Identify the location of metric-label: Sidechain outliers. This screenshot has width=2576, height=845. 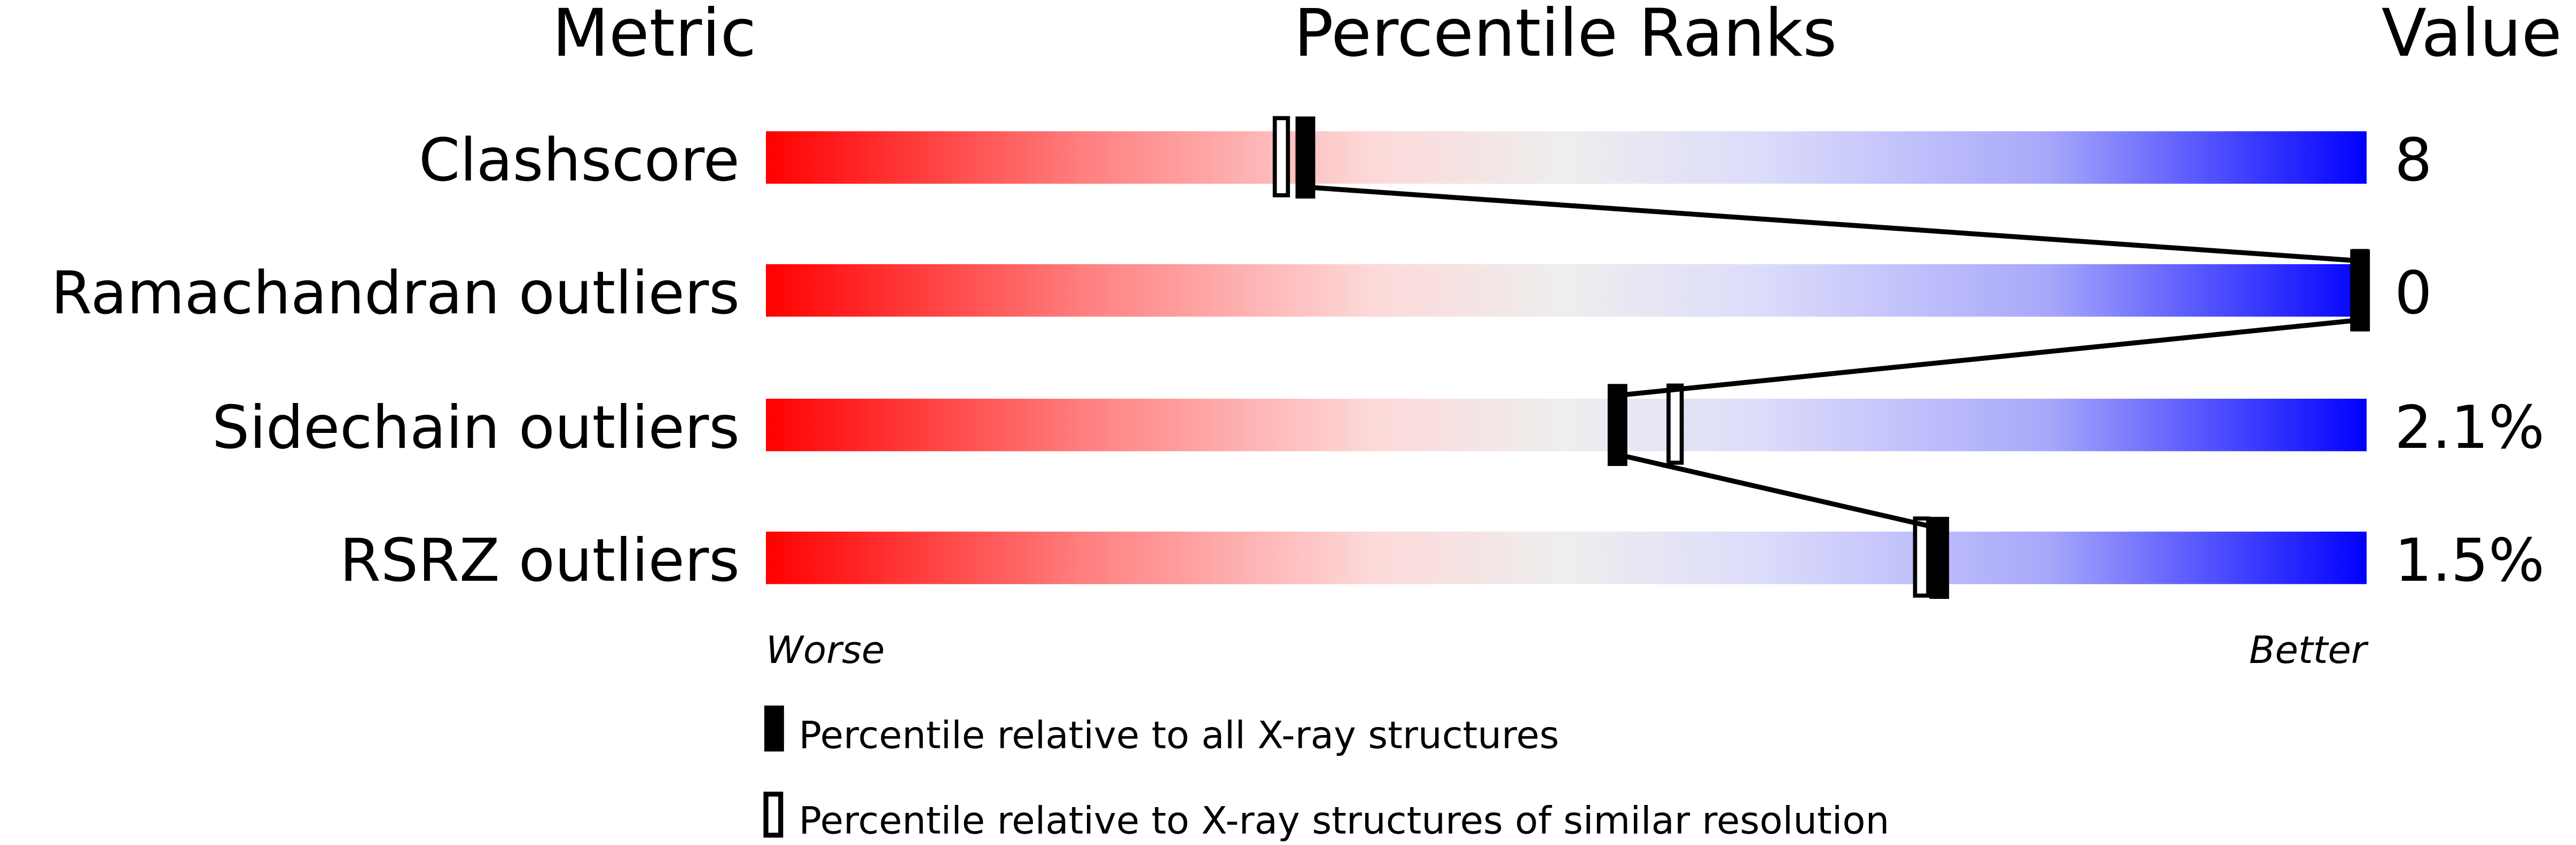
(476, 428).